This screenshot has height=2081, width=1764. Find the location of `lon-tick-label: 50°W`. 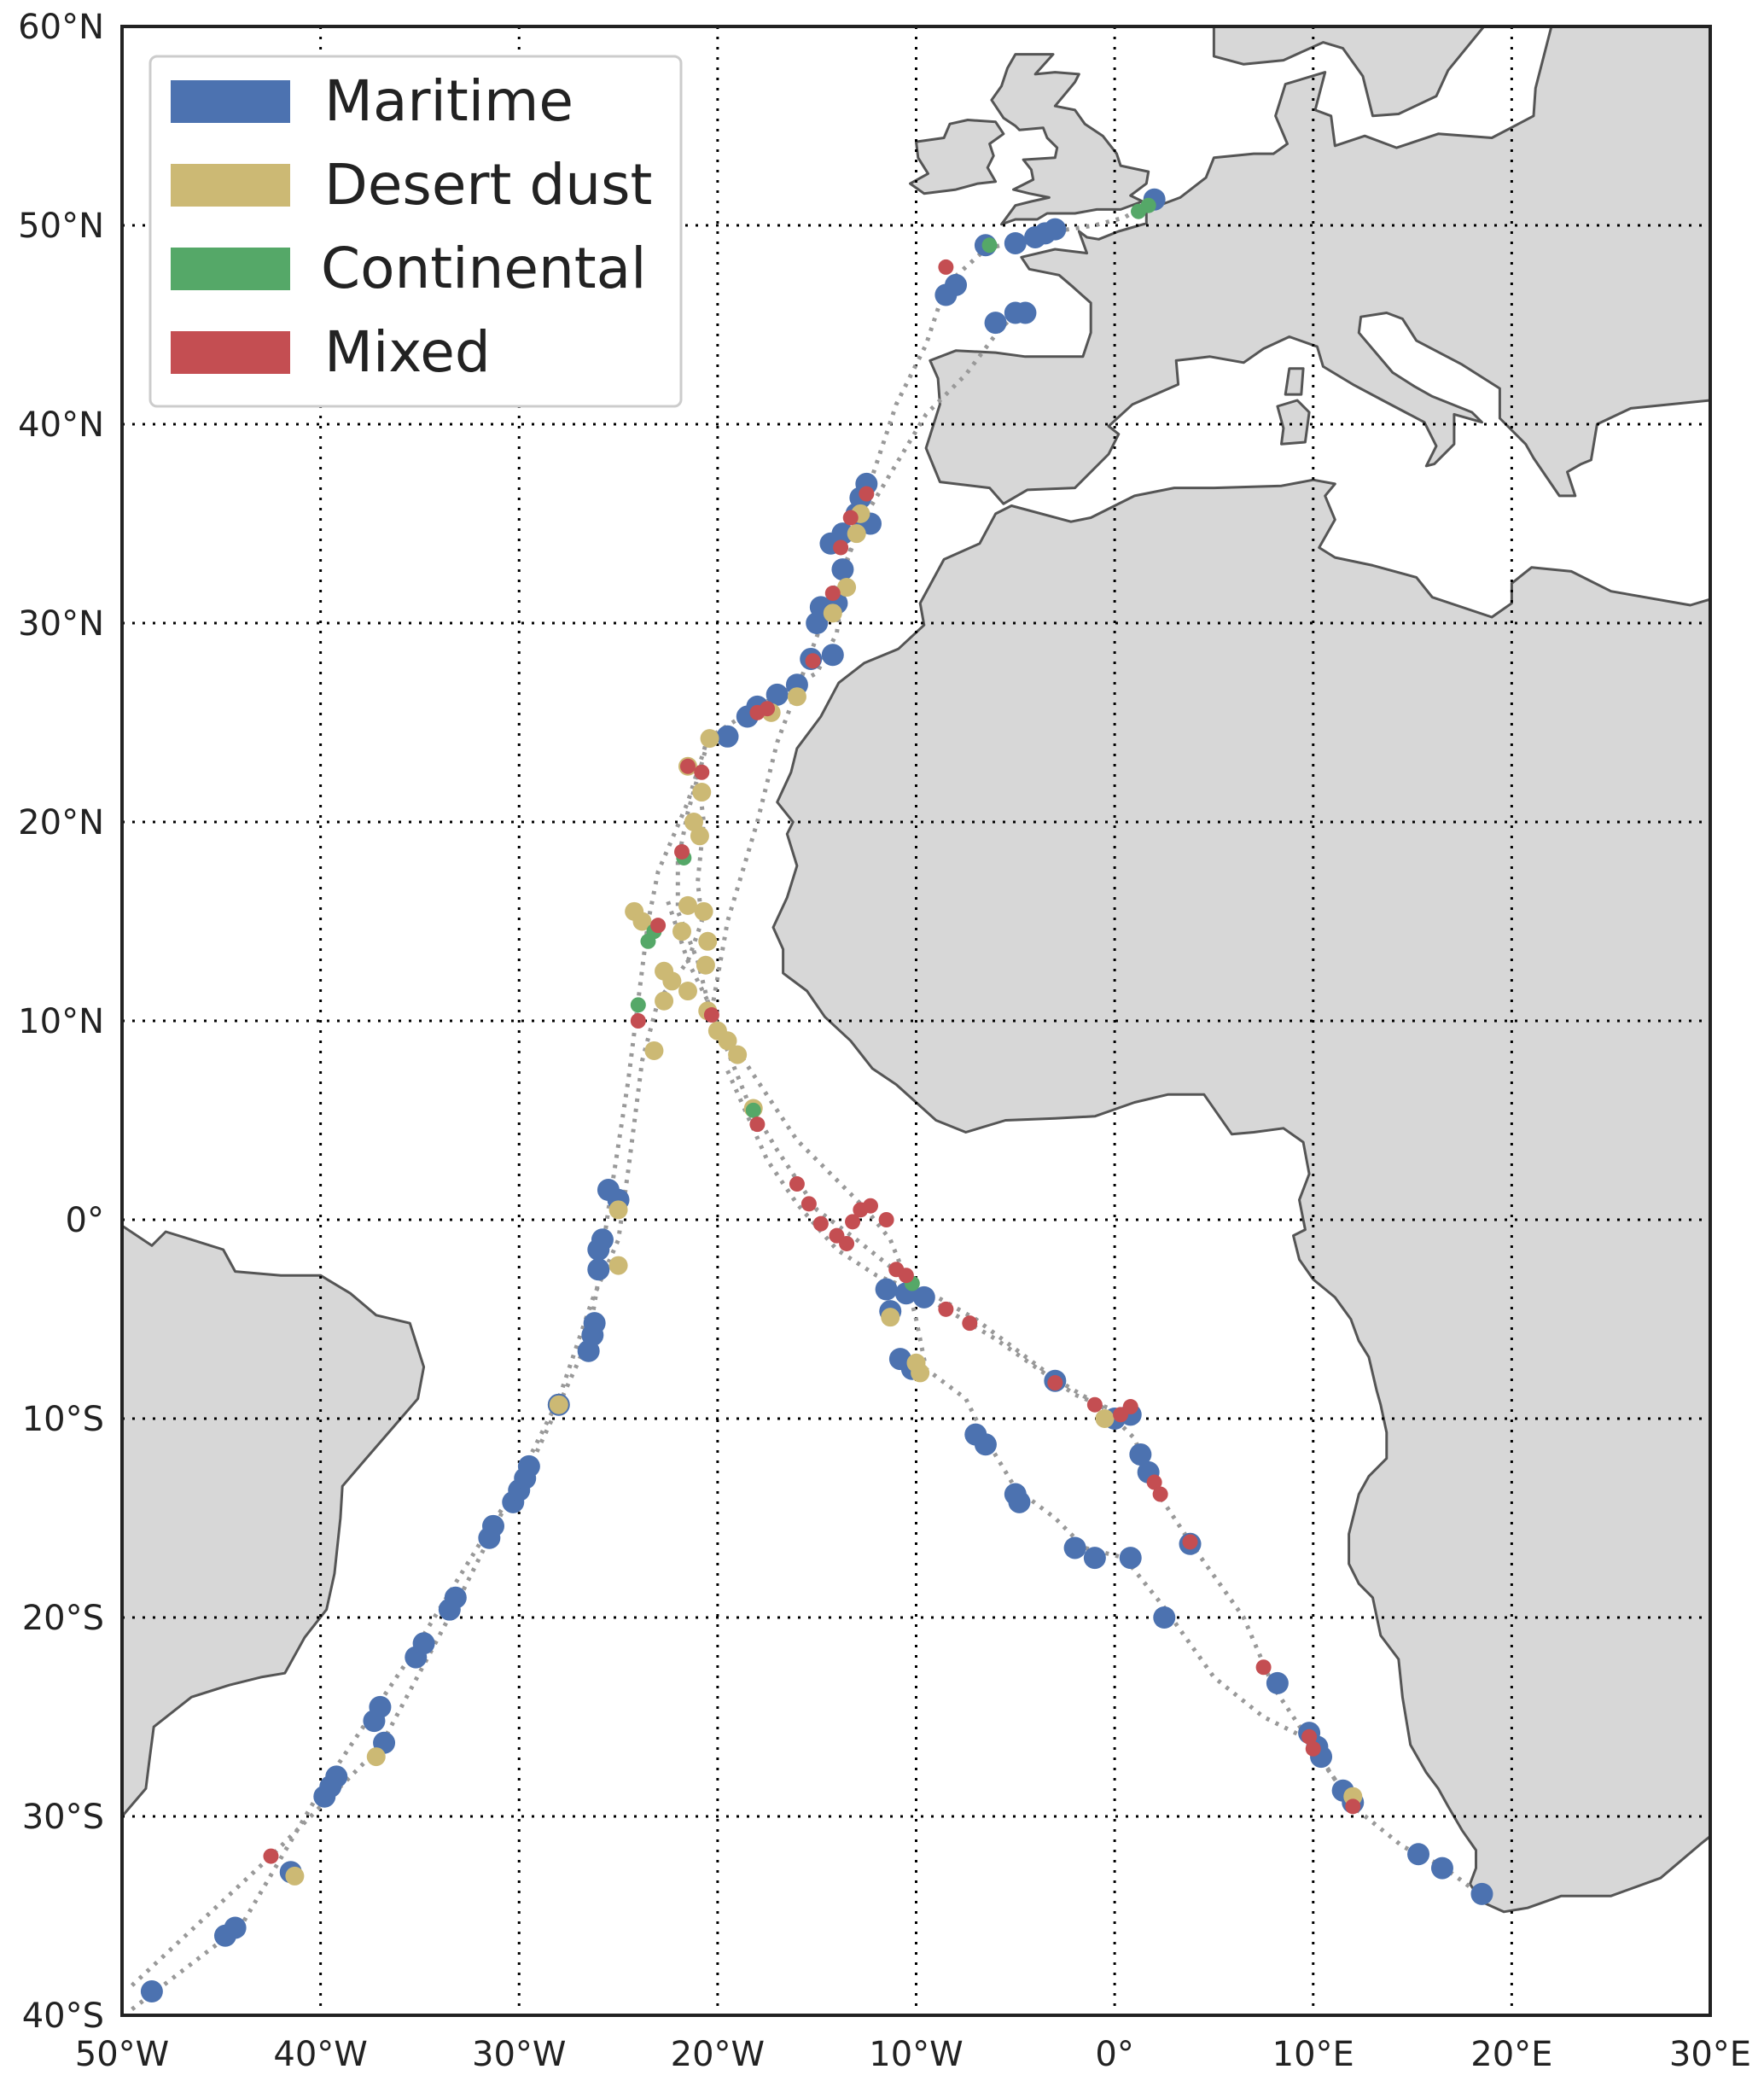

lon-tick-label: 50°W is located at coordinates (122, 2054).